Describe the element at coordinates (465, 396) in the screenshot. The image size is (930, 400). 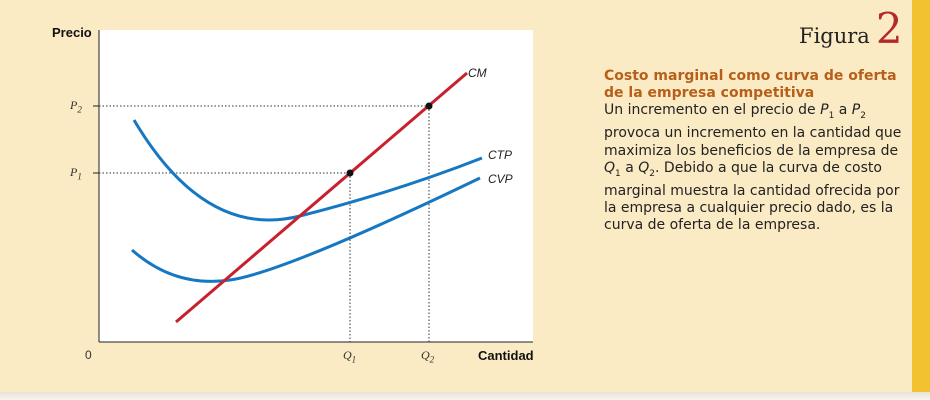
I see `bottom-shadow` at that location.